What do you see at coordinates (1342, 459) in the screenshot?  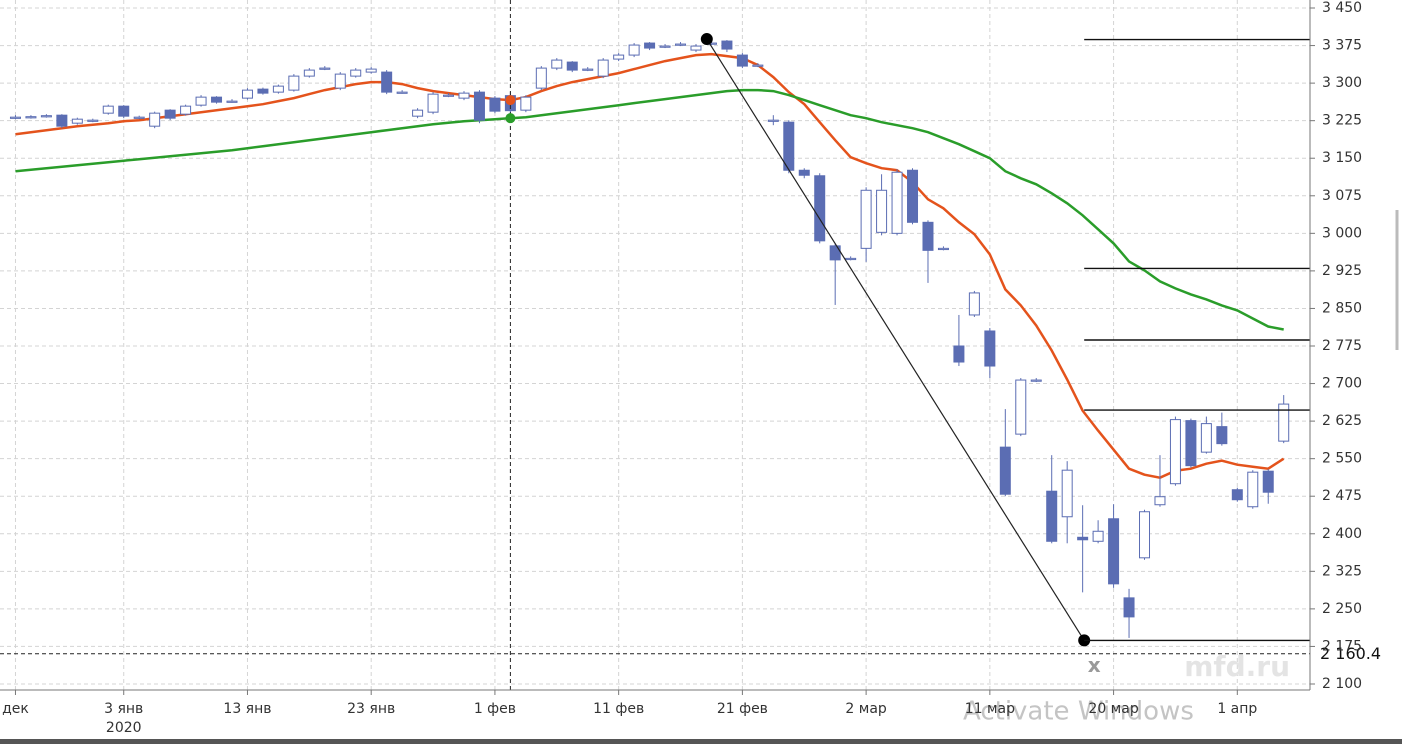 I see `y-tick-label: 2 550` at bounding box center [1342, 459].